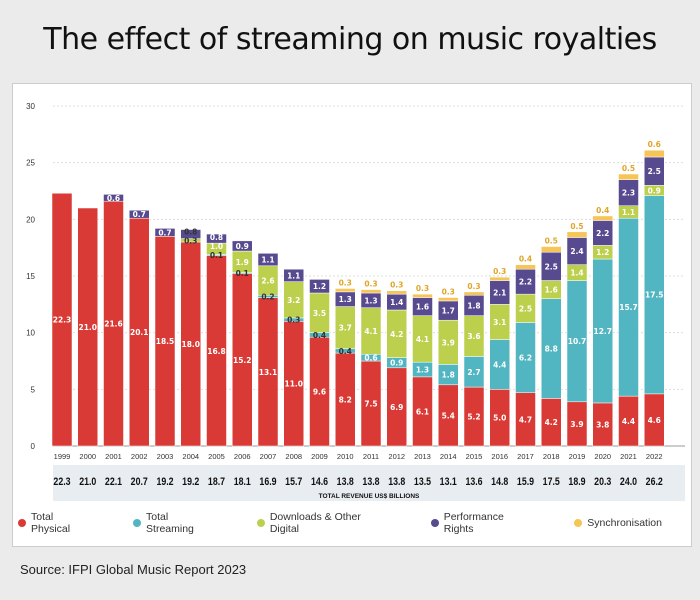 This screenshot has width=700, height=600. Describe the element at coordinates (133, 569) in the screenshot. I see `source-note: Source: IFPI Global Music Report 2023` at that location.